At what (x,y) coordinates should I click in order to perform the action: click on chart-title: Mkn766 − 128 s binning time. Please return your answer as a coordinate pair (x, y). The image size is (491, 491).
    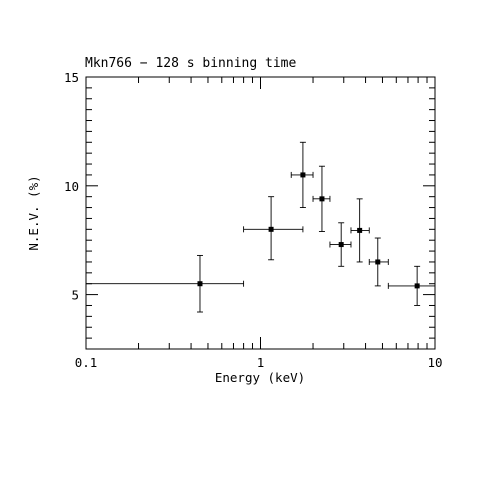
    Looking at the image, I should click on (190, 63).